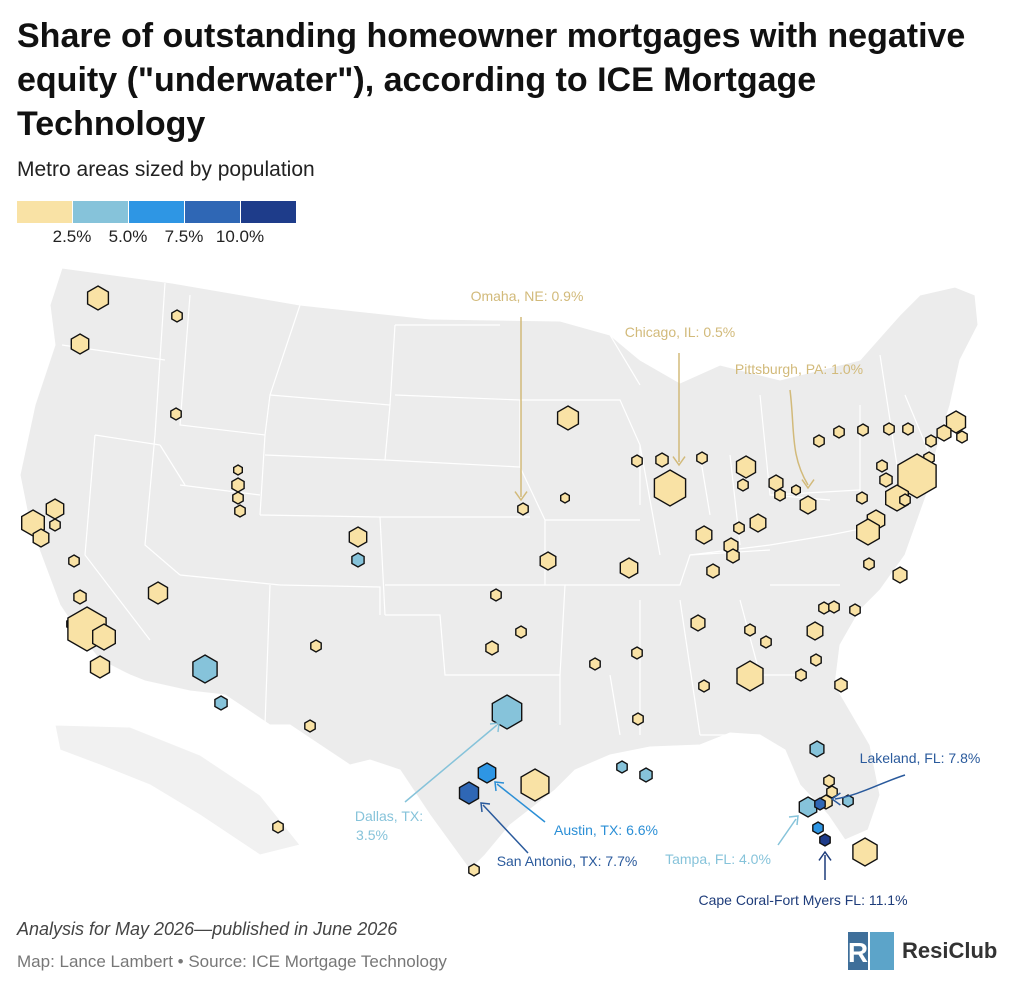 The width and height of the screenshot is (1024, 989). I want to click on legend-label-1: 5.0%, so click(128, 236).